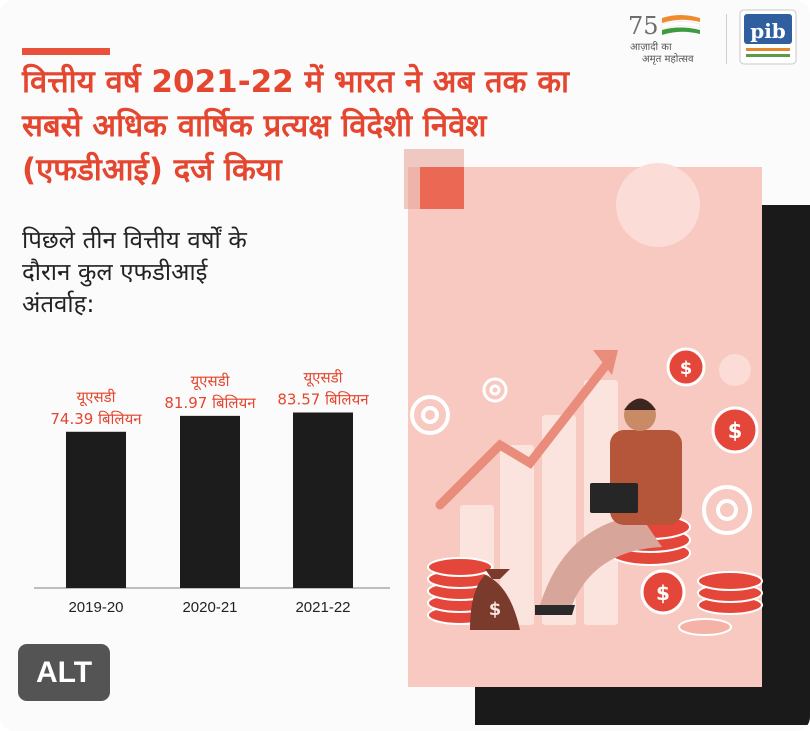 This screenshot has width=810, height=731. Describe the element at coordinates (658, 205) in the screenshot. I see `decor-circle` at that location.